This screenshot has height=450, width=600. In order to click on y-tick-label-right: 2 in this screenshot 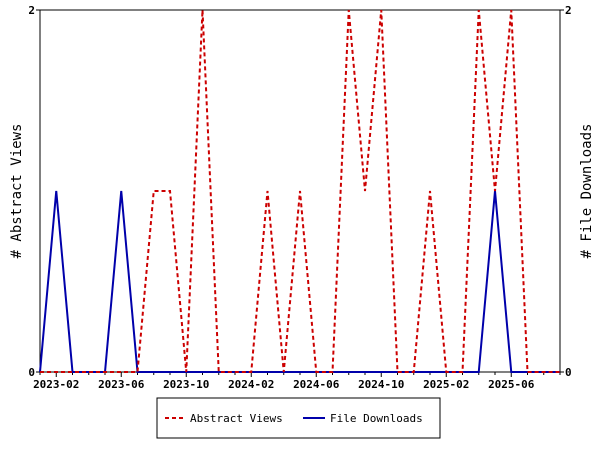, I will do `click(568, 10)`.